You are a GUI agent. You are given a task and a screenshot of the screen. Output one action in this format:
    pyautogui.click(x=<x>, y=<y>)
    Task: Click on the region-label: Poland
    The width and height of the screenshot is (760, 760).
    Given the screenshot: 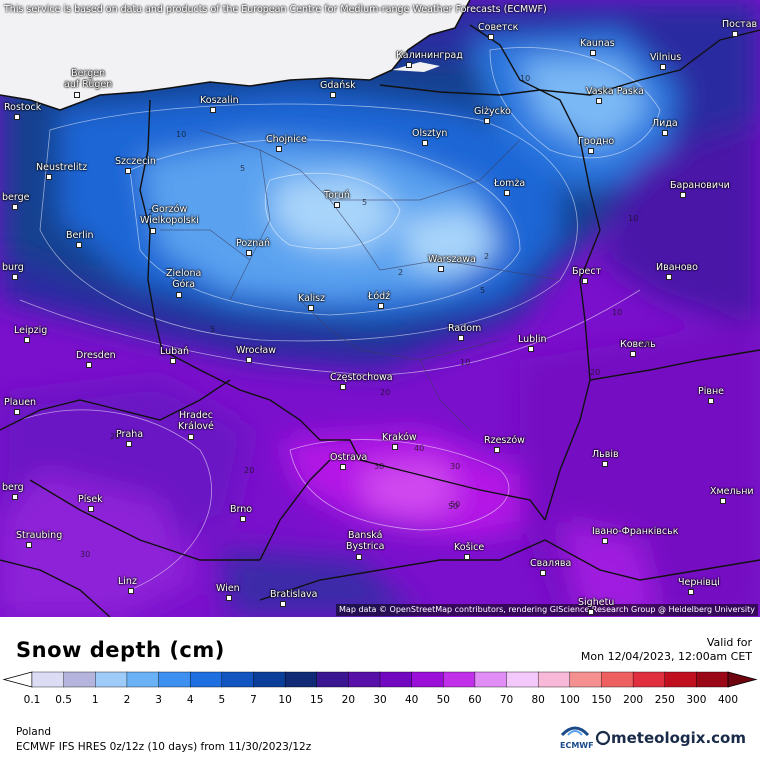 What is the action you would take?
    pyautogui.click(x=34, y=732)
    